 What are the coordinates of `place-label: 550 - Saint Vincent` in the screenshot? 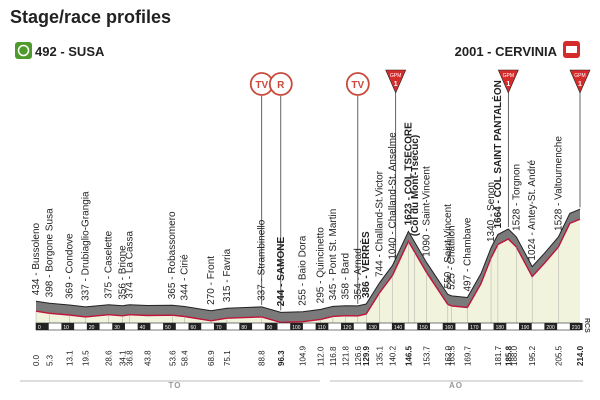 It's located at (448, 246).